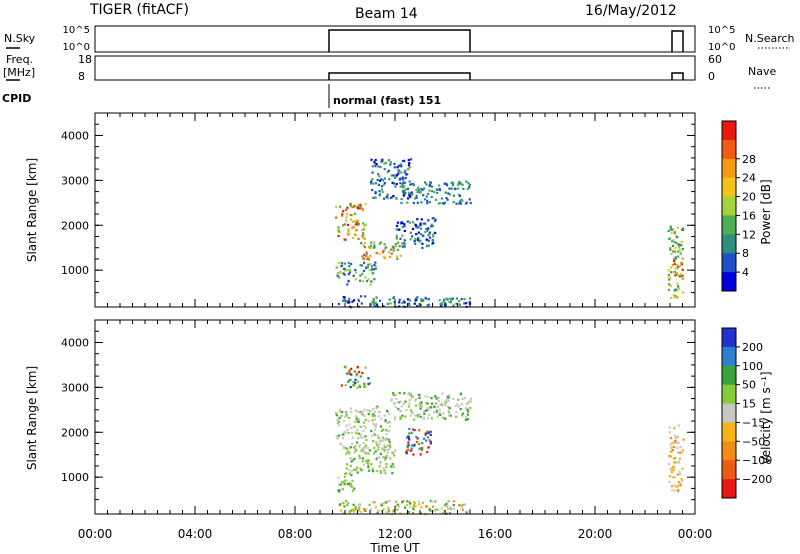  I want to click on nsky-panel, so click(395, 39).